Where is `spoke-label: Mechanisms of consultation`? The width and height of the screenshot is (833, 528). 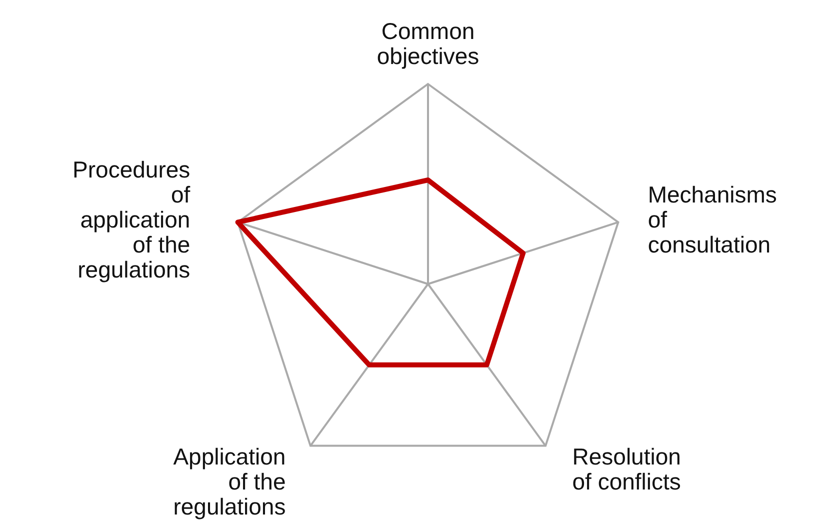
spoke-label: Mechanisms of consultation is located at coordinates (712, 220).